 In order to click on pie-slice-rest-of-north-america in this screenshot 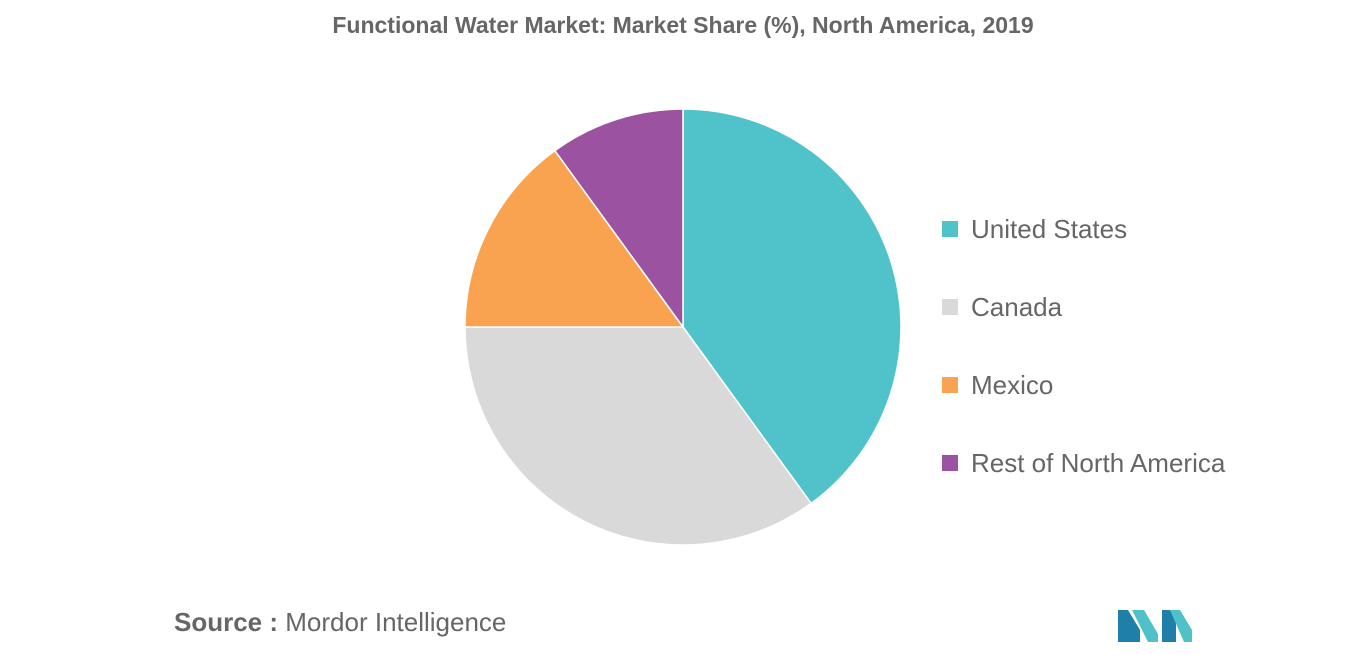, I will do `click(618, 219)`.